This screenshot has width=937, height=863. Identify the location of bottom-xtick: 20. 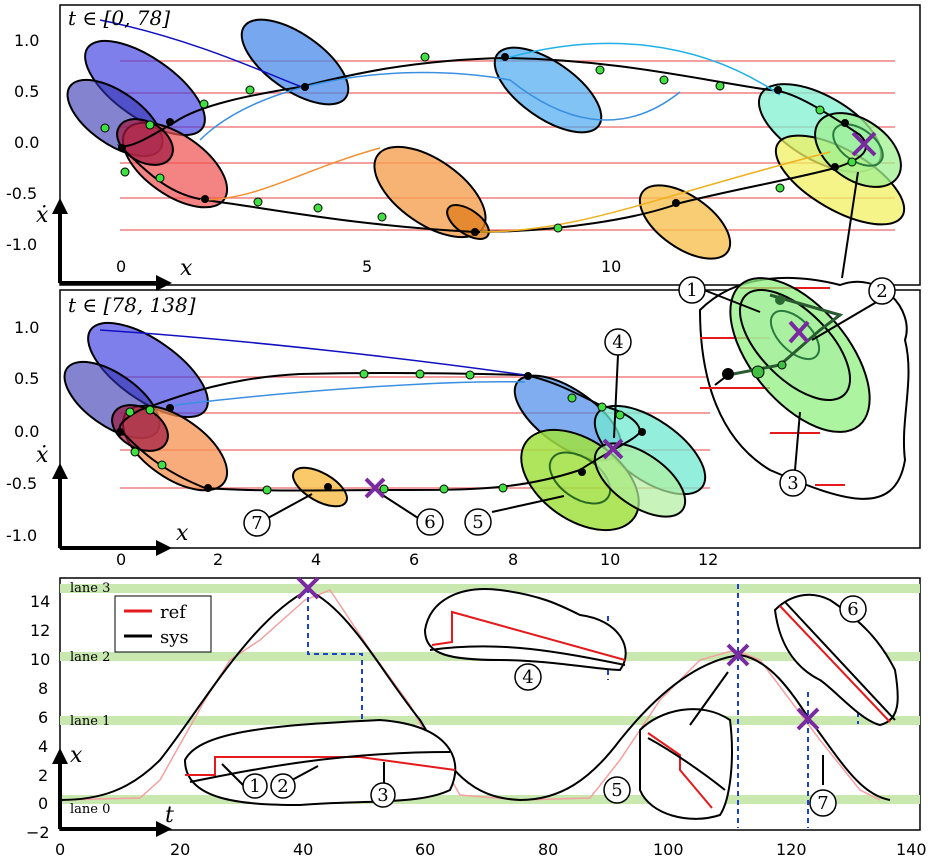
(180, 849).